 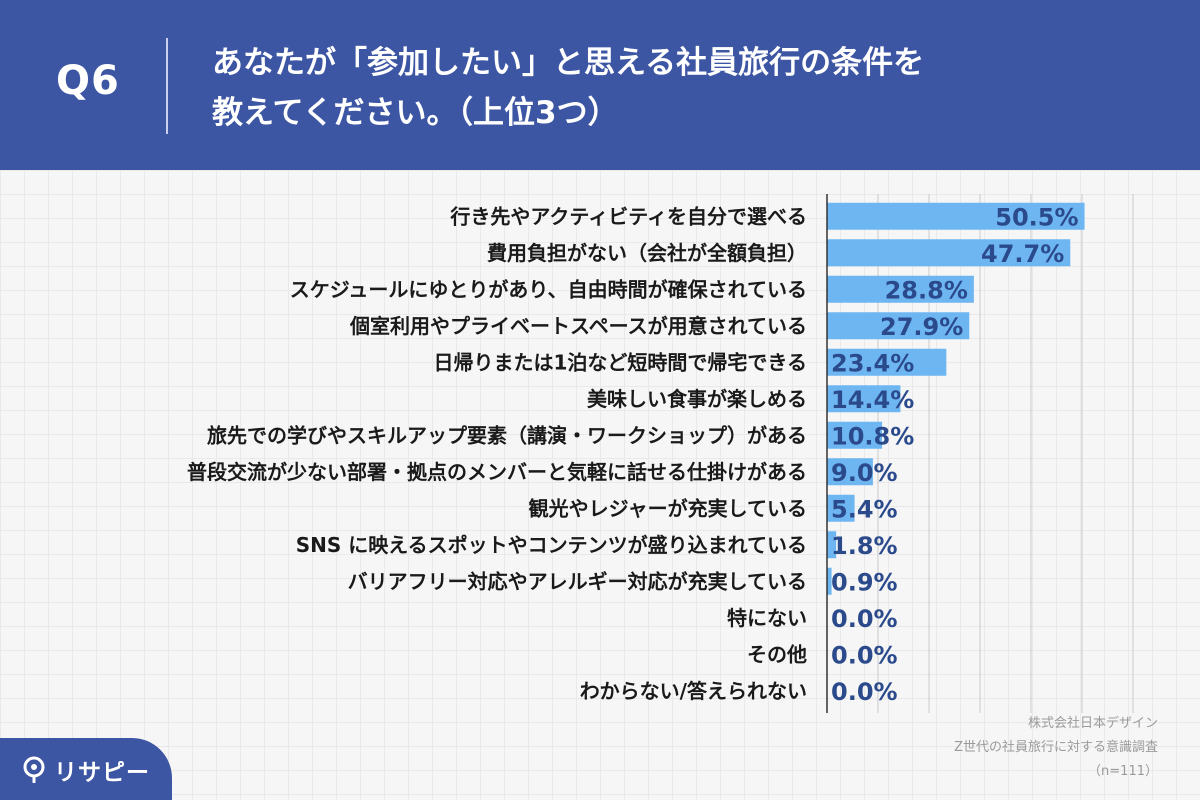 What do you see at coordinates (548, 289) in the screenshot?
I see `category-label: スケジュールにゆとりがあり、自由時間が確保されている` at bounding box center [548, 289].